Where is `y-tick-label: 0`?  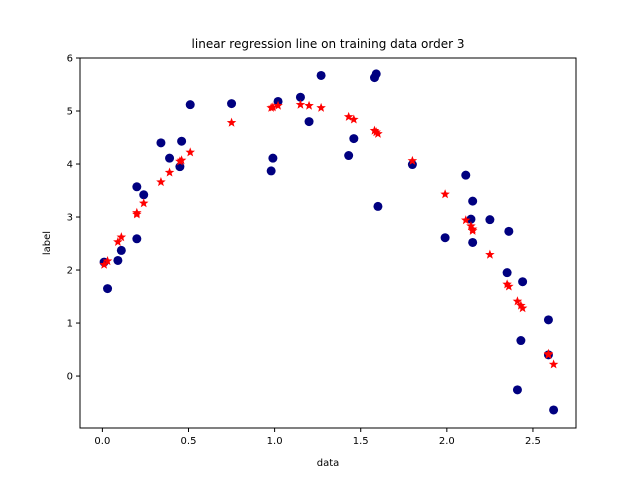 y-tick-label: 0 is located at coordinates (70, 377).